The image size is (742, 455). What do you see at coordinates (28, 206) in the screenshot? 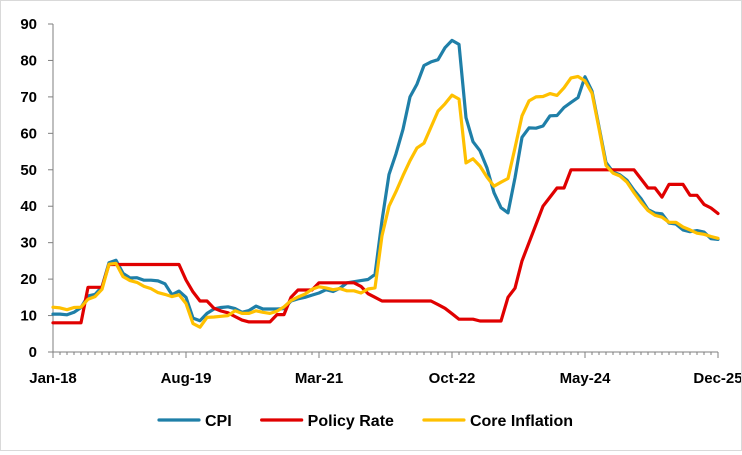
I see `y-tick-label: 40` at bounding box center [28, 206].